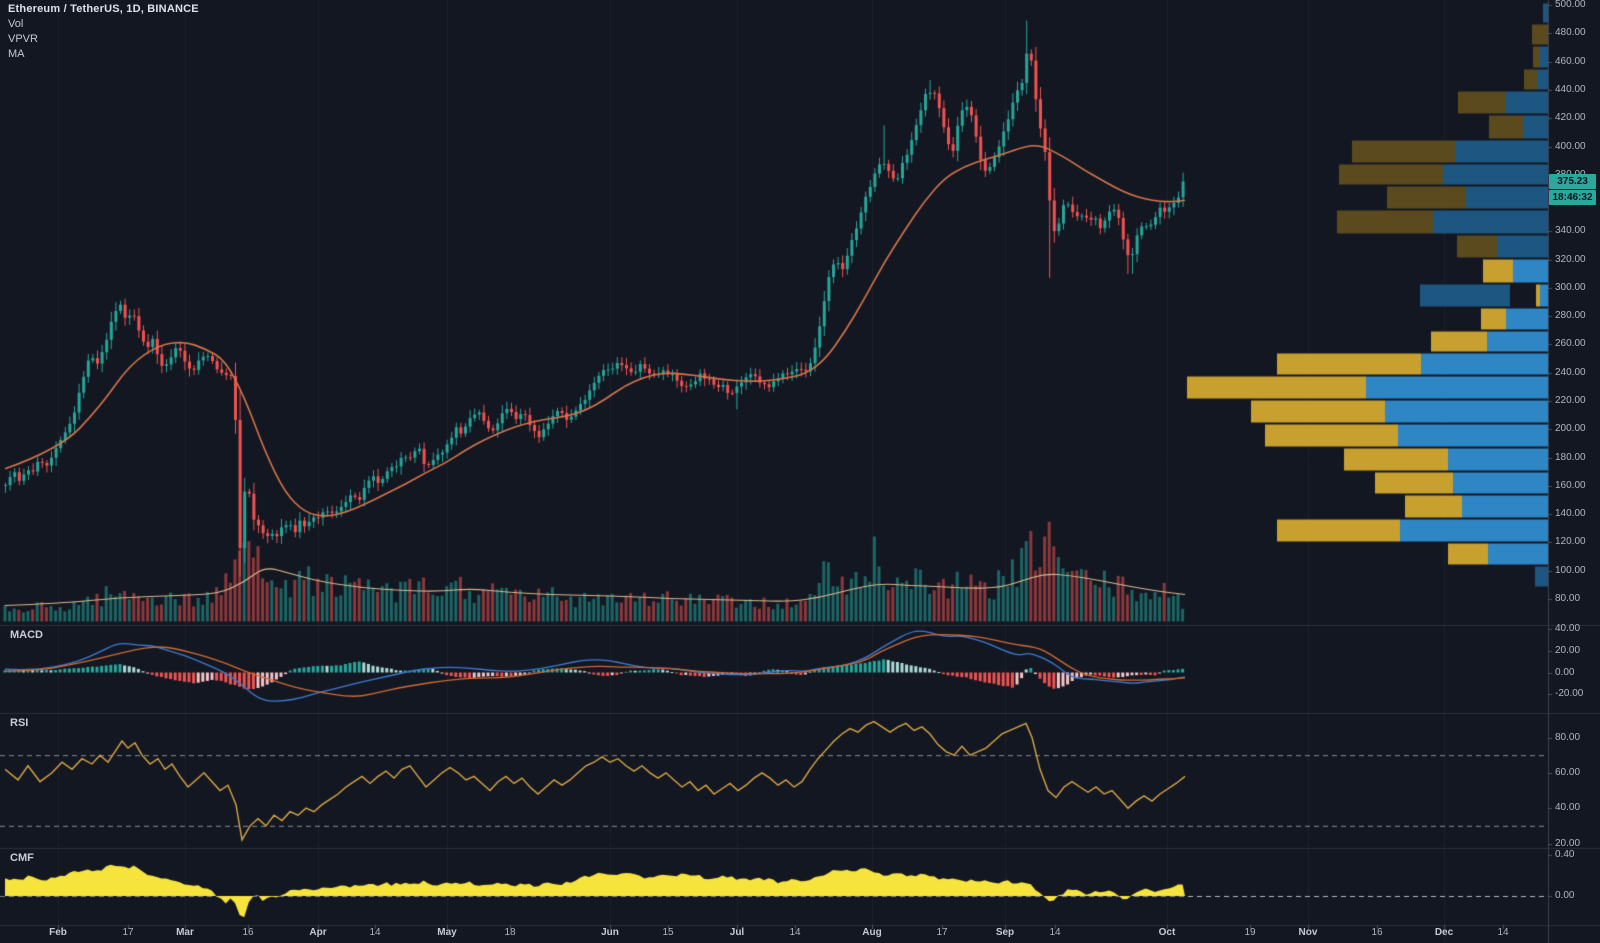 The height and width of the screenshot is (943, 1600). I want to click on macd-axis-label: -20.00, so click(1569, 694).